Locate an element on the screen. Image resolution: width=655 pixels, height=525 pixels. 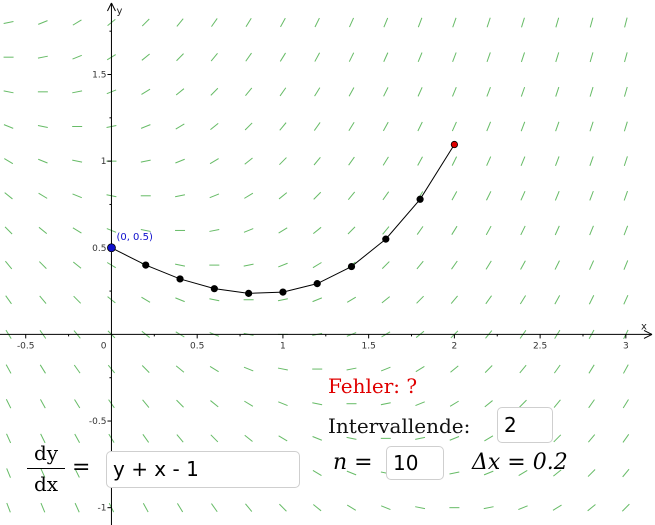
interval-end-input: 2 is located at coordinates (525, 425).